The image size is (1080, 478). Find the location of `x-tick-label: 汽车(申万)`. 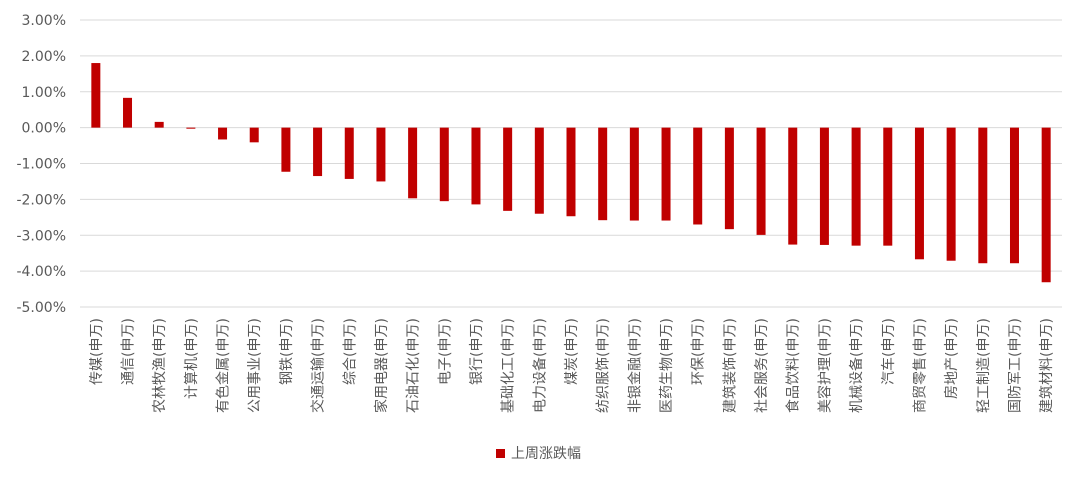

x-tick-label: 汽车(申万) is located at coordinates (888, 351).